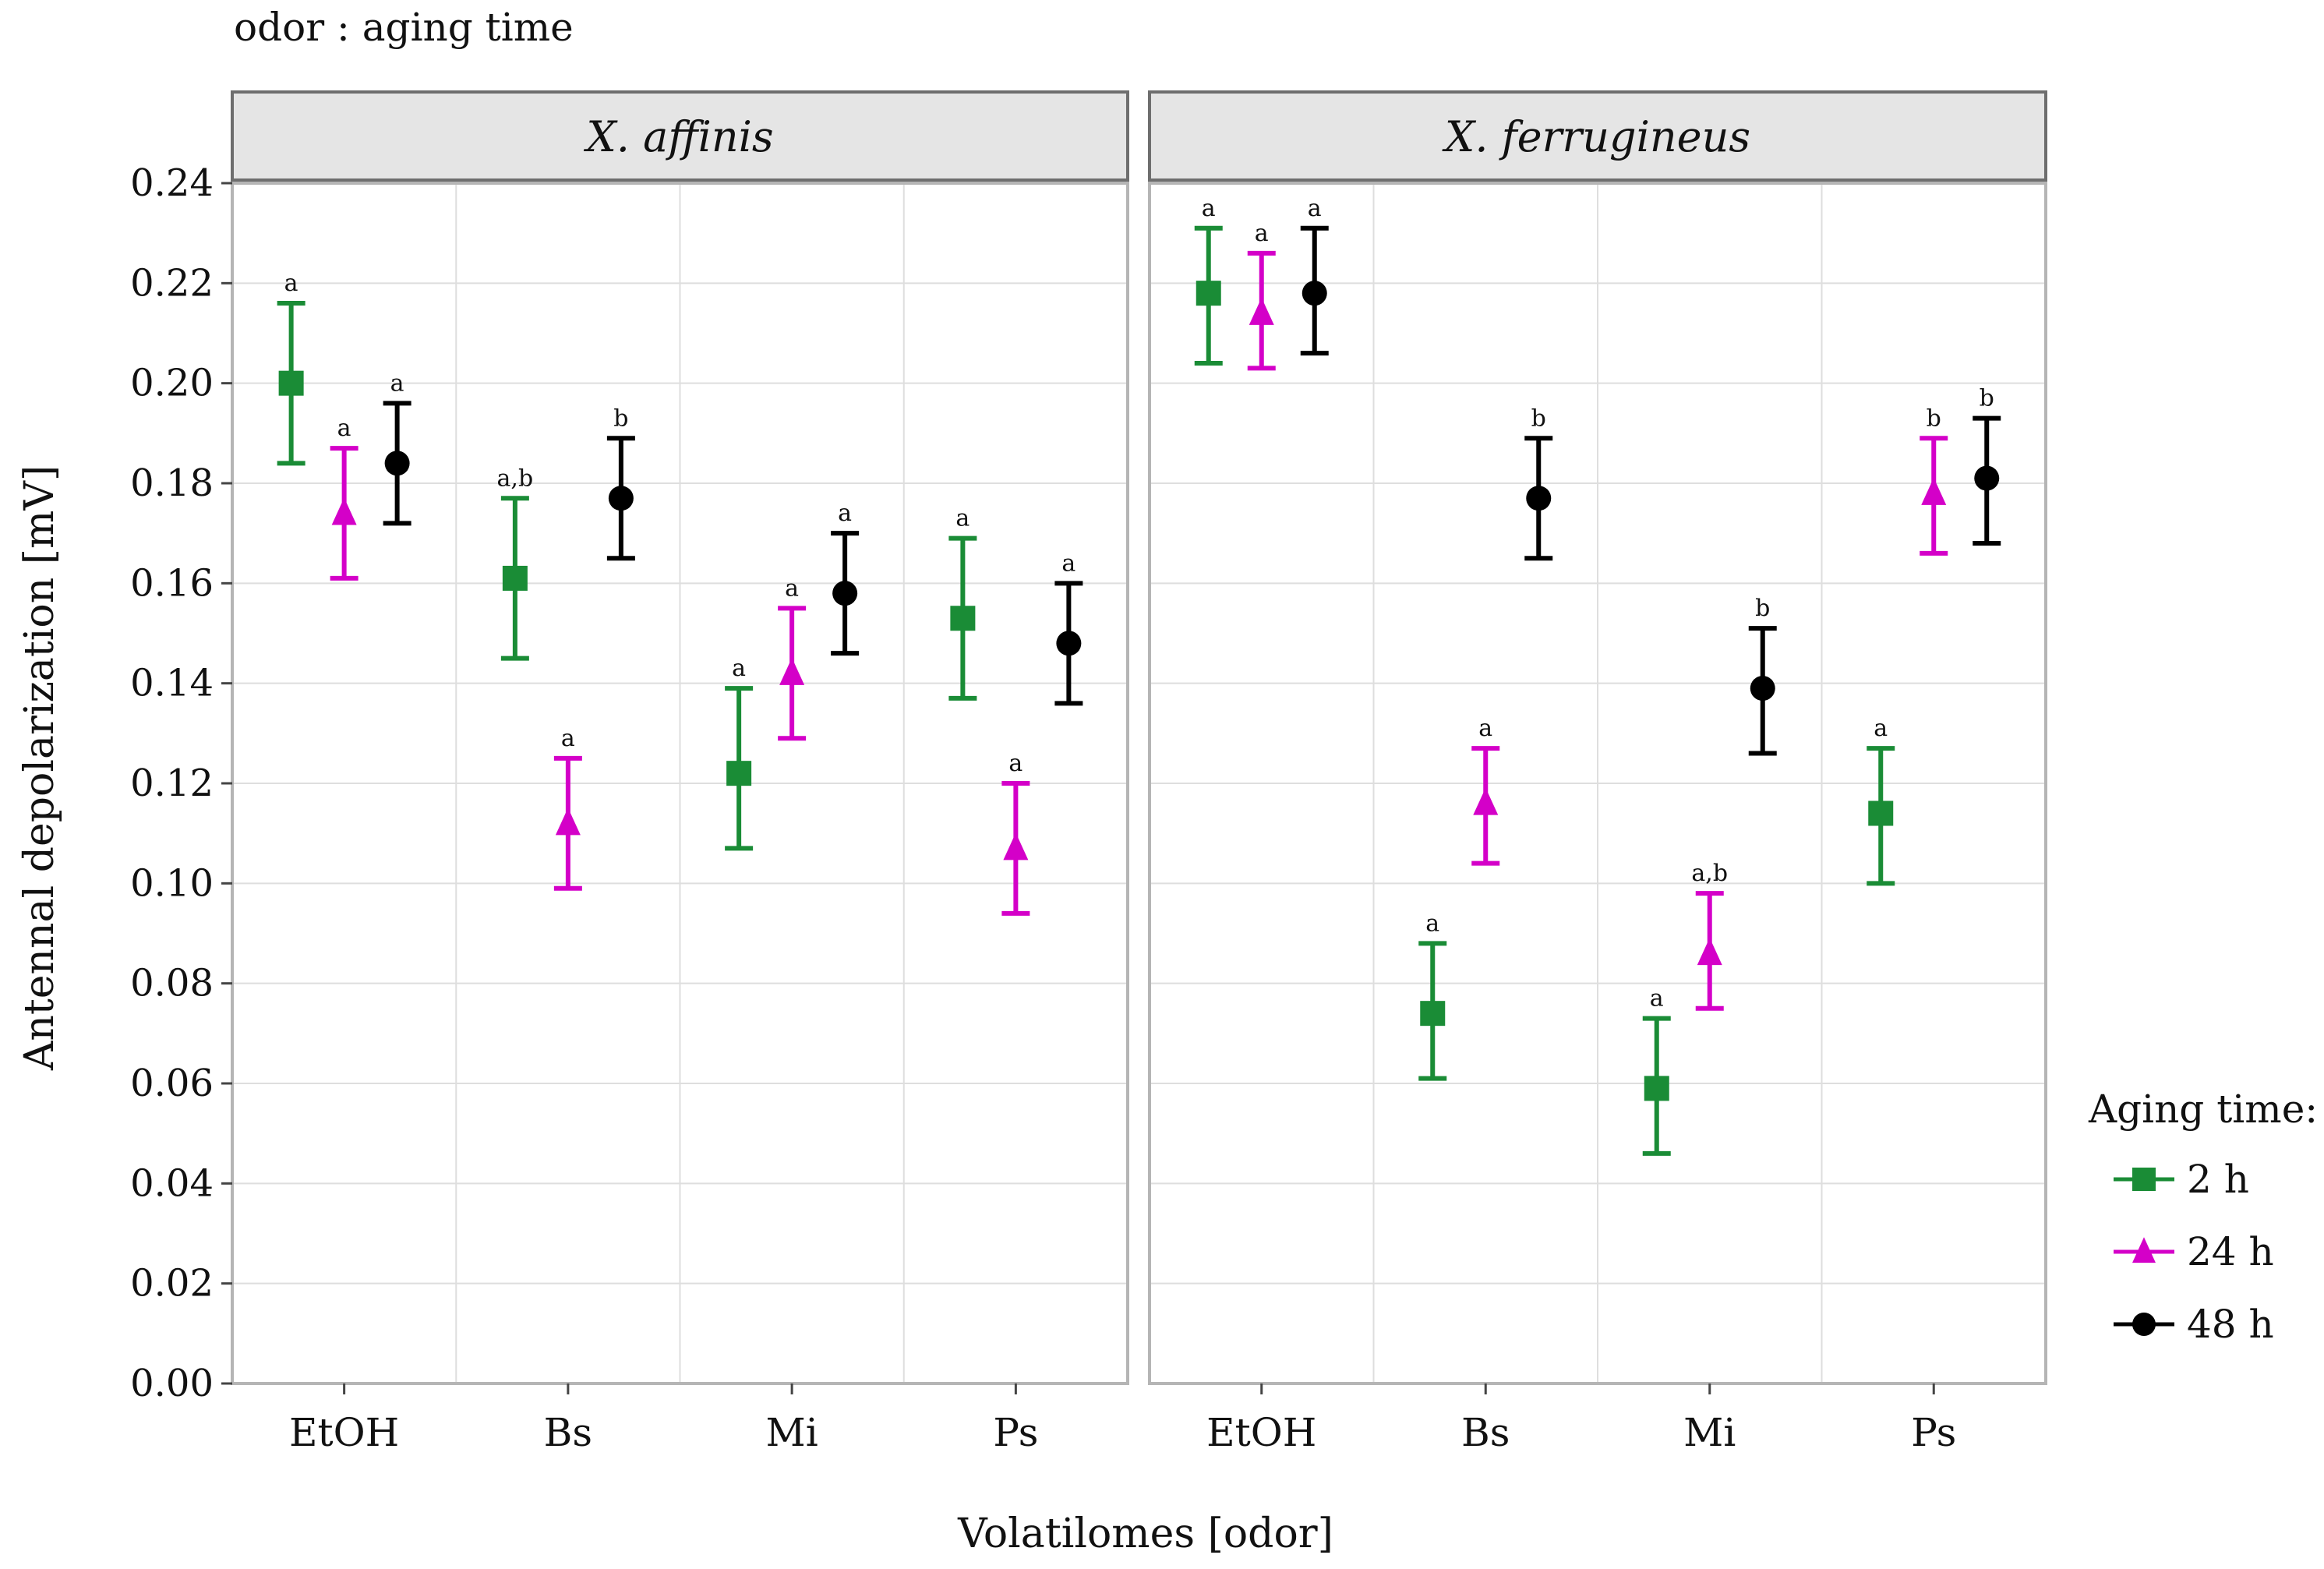 The width and height of the screenshot is (2324, 1569). What do you see at coordinates (2203, 1109) in the screenshot?
I see `legend-title: Aging time:` at bounding box center [2203, 1109].